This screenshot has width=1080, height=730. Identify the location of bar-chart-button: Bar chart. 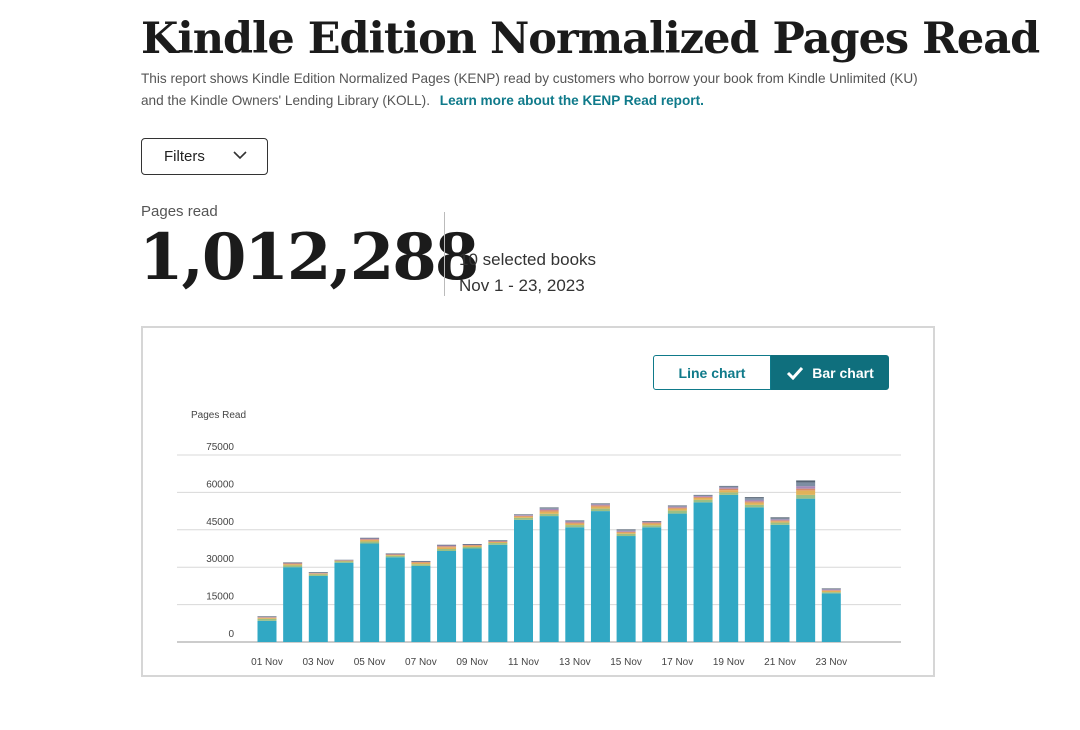
(830, 372).